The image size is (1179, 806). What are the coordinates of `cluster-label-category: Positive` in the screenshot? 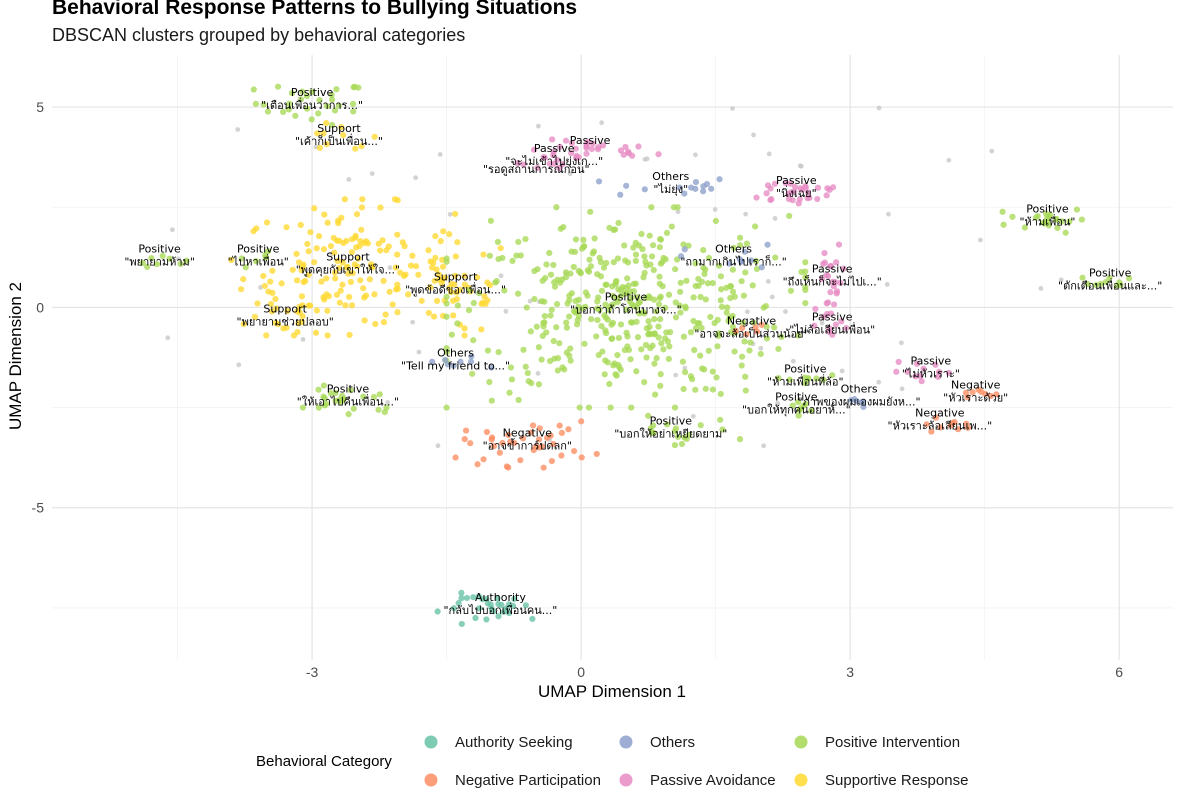 It's located at (159, 248).